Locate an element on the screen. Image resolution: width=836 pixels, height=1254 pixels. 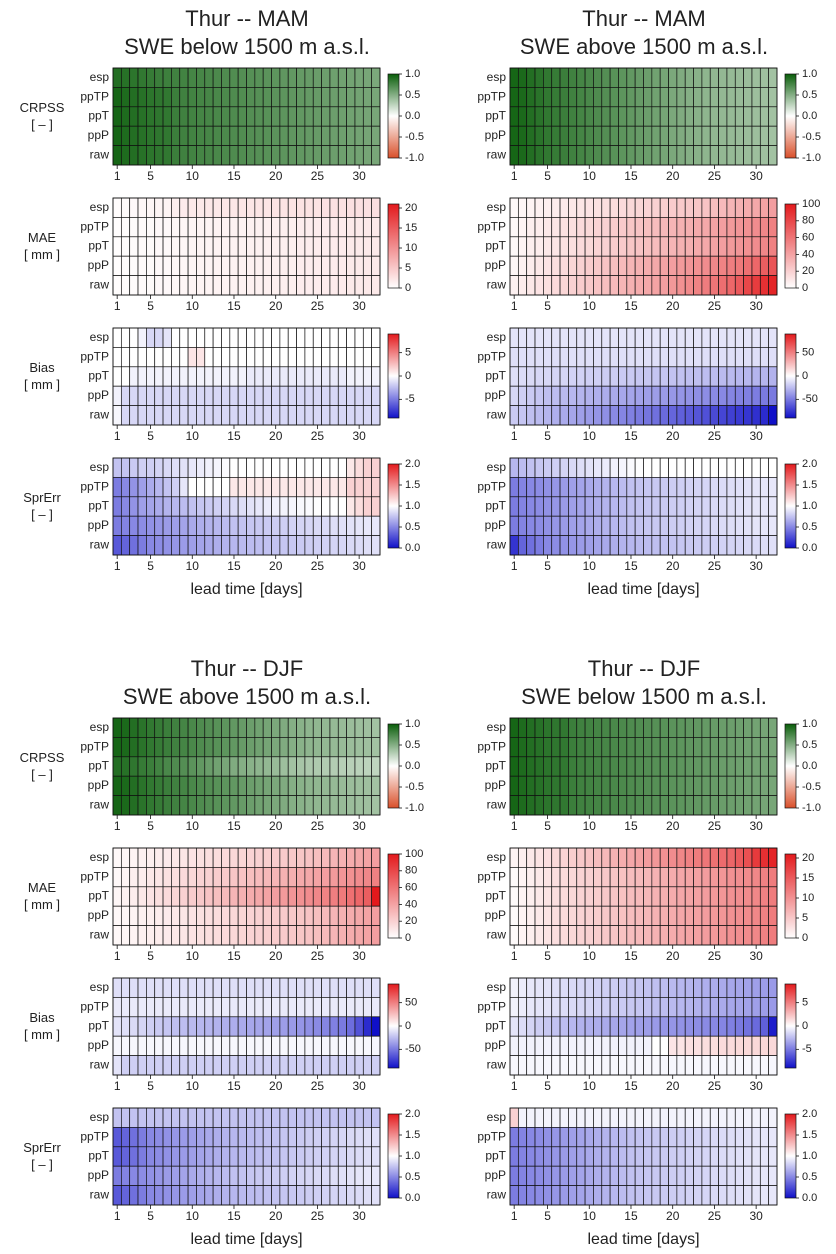
x-tick-label: 20 is located at coordinates (276, 956).